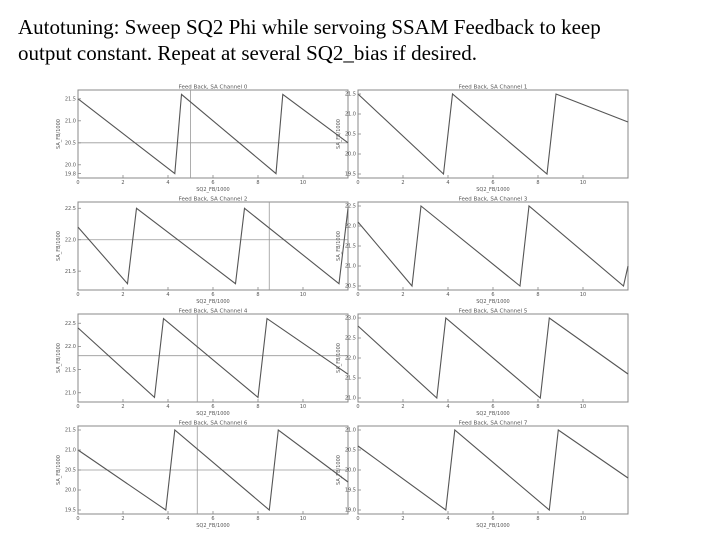 The image size is (720, 540). Describe the element at coordinates (350, 511) in the screenshot. I see `y-tick-label: 19.0` at that location.